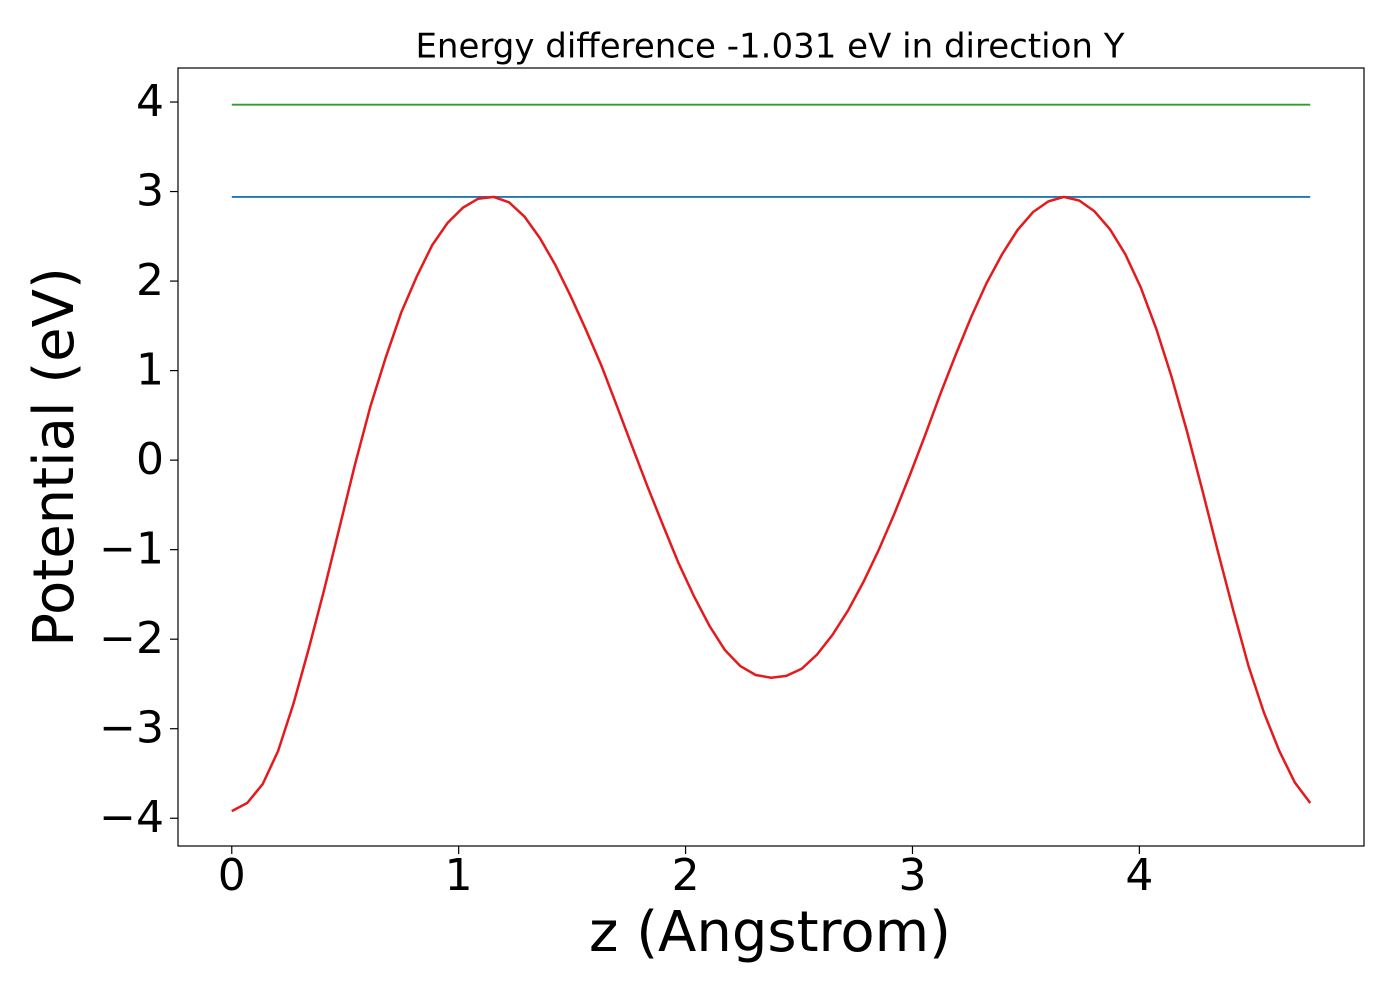 The width and height of the screenshot is (1400, 1000). What do you see at coordinates (686, 875) in the screenshot?
I see `x-tick-label: 2` at bounding box center [686, 875].